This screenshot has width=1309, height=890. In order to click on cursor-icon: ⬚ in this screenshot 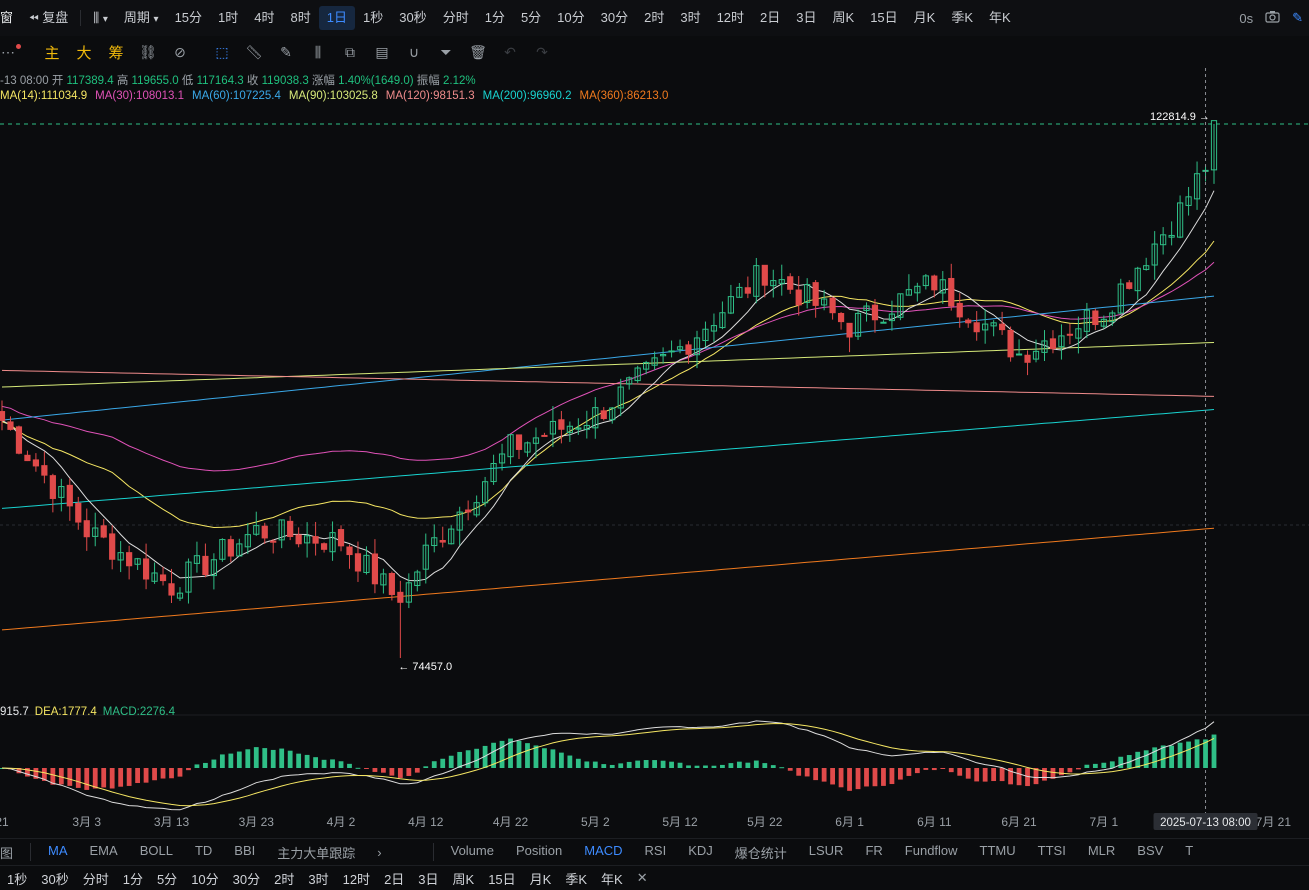, I will do `click(222, 51)`.